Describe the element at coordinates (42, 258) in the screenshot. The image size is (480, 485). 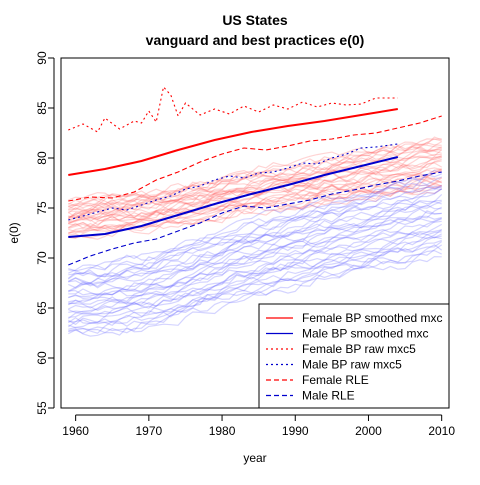
I see `y-tick-label: 70` at that location.